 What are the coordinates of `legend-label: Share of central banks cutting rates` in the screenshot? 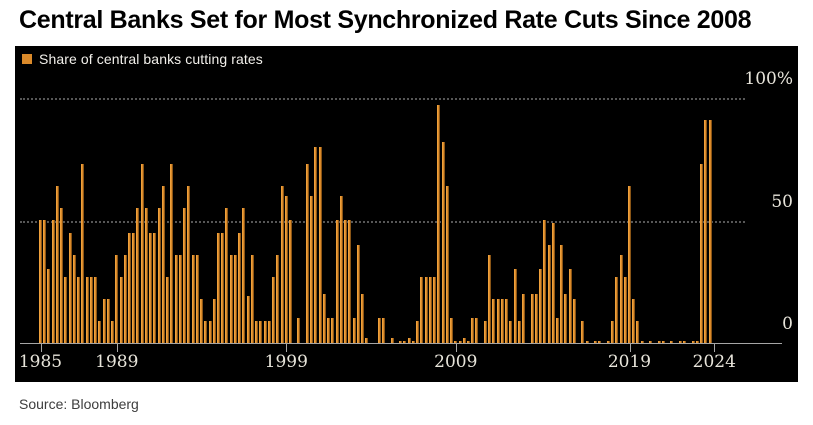 It's located at (151, 59).